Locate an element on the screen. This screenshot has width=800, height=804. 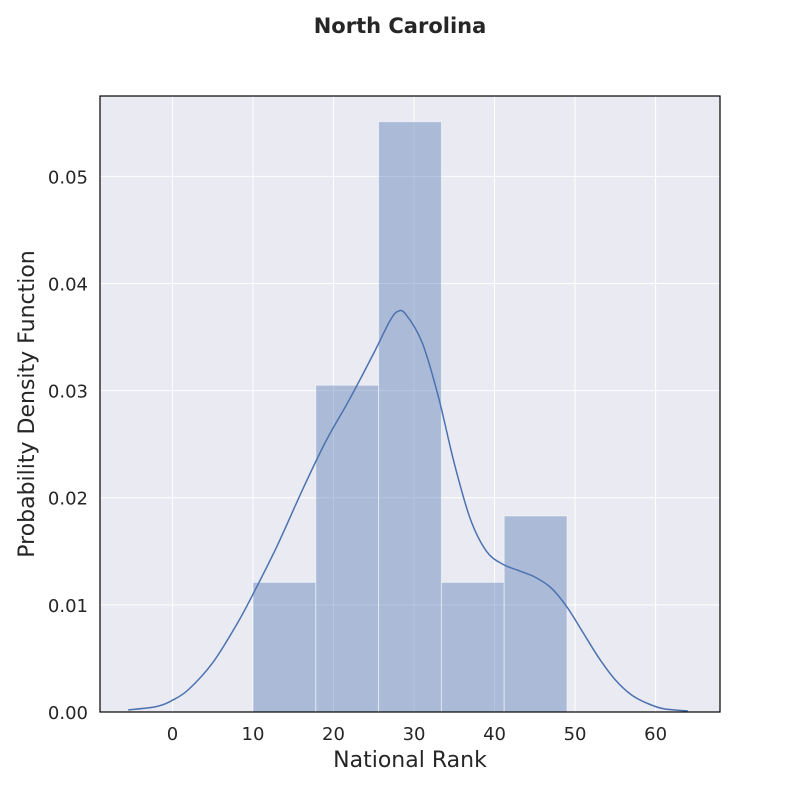
x-tick-labels: 0 10 20 30 40 50 60 is located at coordinates (417, 734).